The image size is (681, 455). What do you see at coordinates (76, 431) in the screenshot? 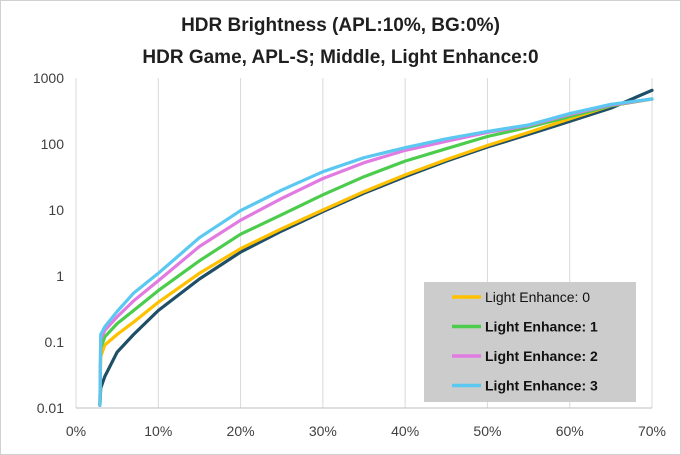
I see `x-tick-label: 0%` at bounding box center [76, 431].